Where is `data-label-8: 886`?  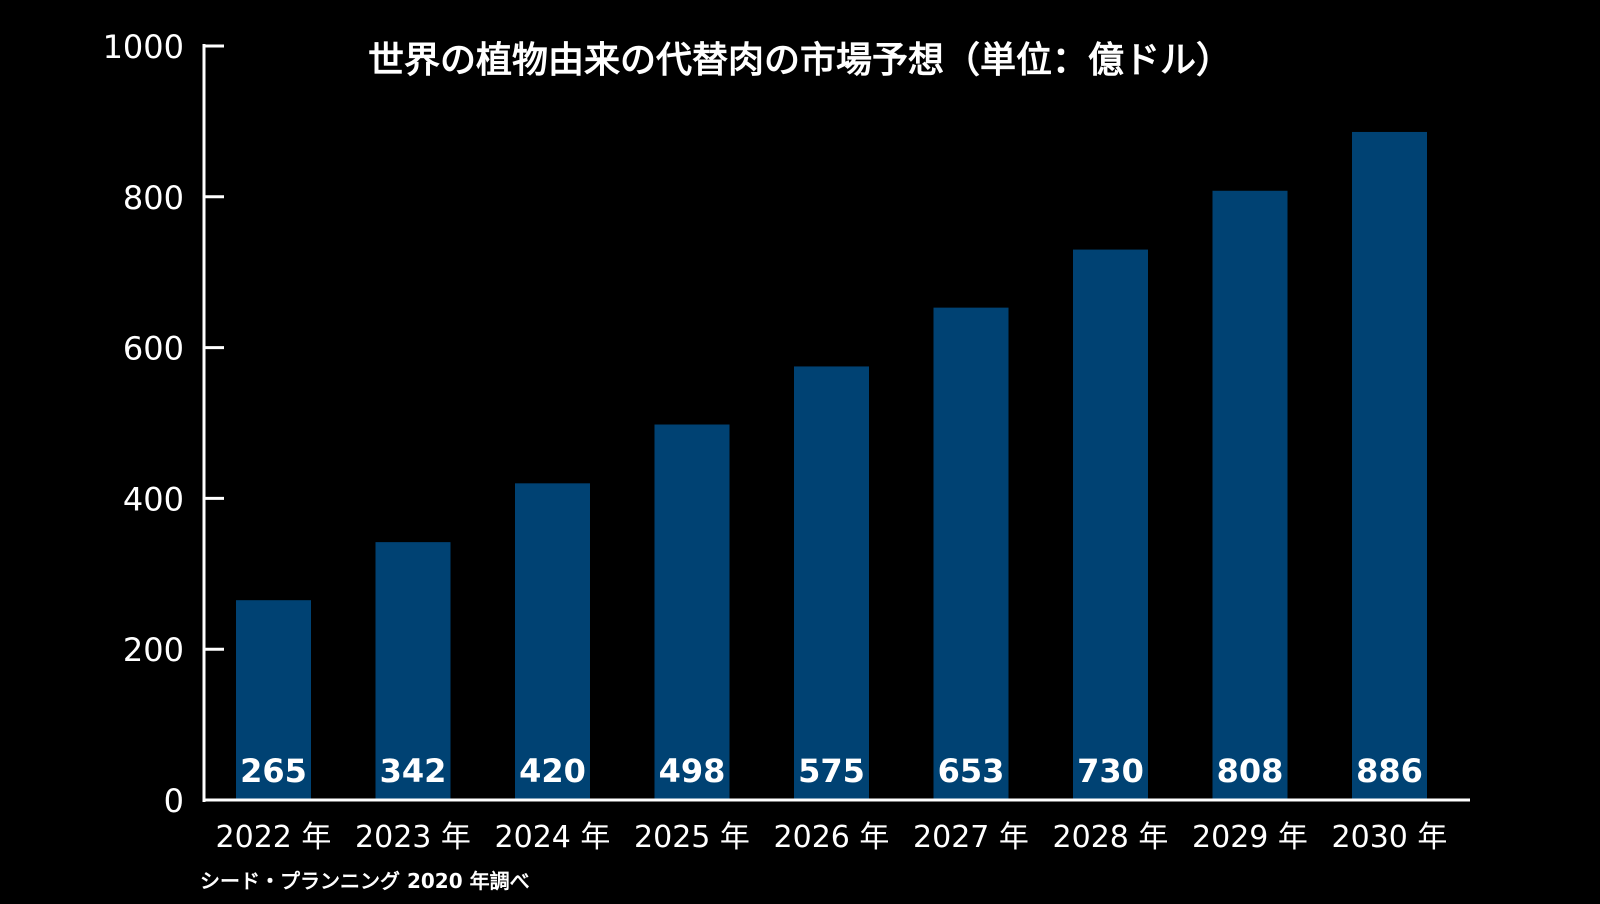
data-label-8: 886 is located at coordinates (1389, 771).